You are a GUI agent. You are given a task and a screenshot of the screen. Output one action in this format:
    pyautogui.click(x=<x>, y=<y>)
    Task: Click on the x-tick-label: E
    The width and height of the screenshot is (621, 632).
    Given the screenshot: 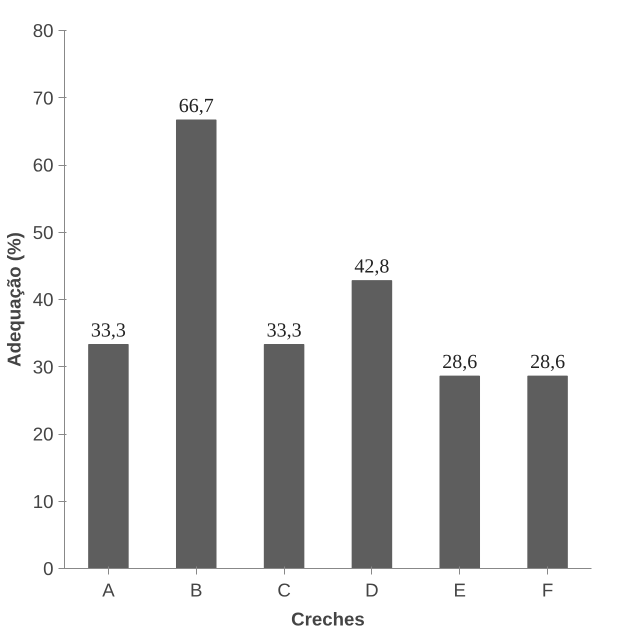 What is the action you would take?
    pyautogui.click(x=460, y=590)
    